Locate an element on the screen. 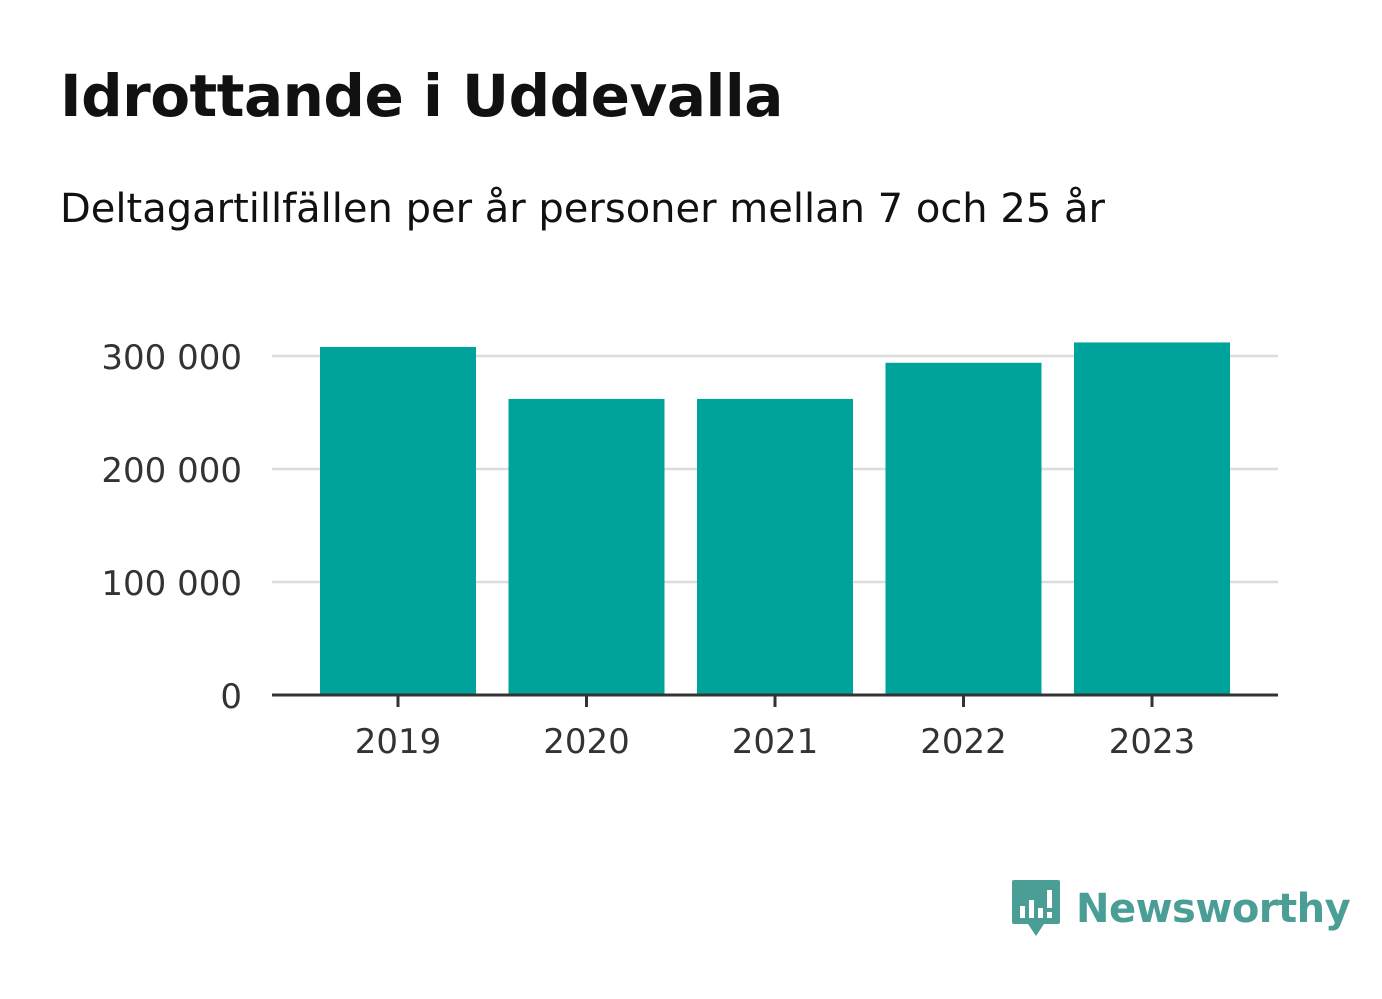 The image size is (1382, 999). x-tick-label: 2019 is located at coordinates (398, 742).